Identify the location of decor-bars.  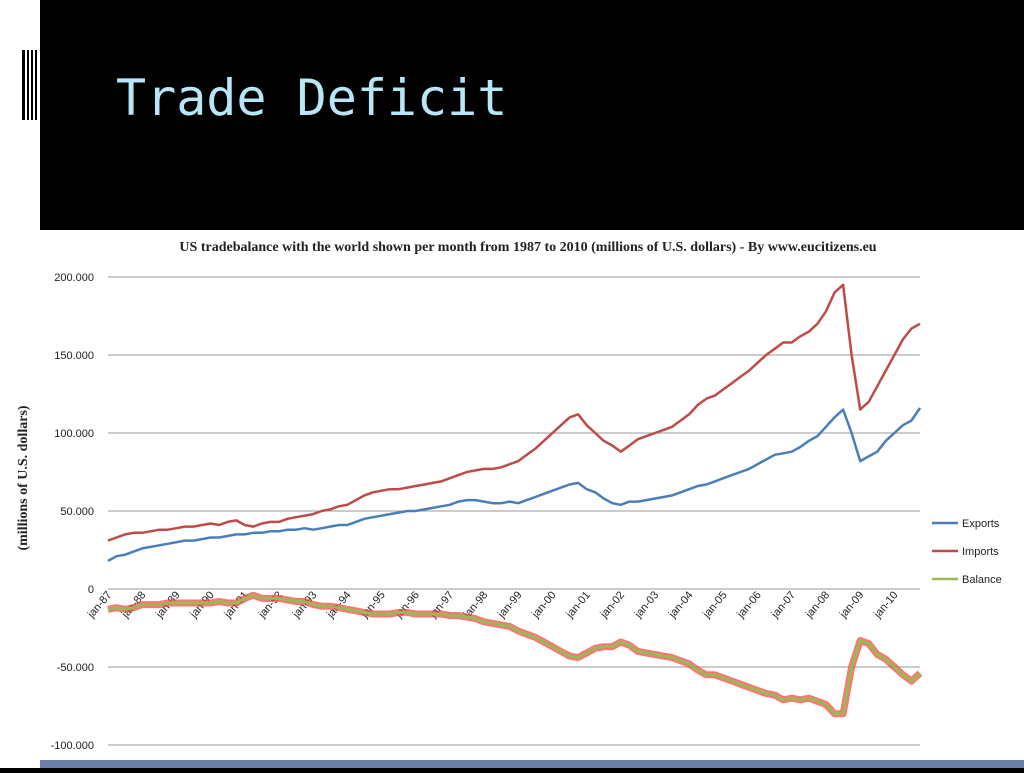
(29, 85).